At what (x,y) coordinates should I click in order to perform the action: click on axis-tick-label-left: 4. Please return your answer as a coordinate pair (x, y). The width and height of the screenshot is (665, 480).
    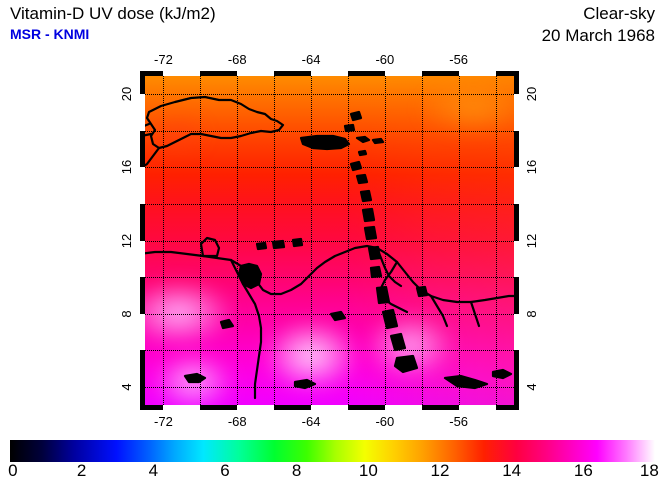
    Looking at the image, I should click on (126, 387).